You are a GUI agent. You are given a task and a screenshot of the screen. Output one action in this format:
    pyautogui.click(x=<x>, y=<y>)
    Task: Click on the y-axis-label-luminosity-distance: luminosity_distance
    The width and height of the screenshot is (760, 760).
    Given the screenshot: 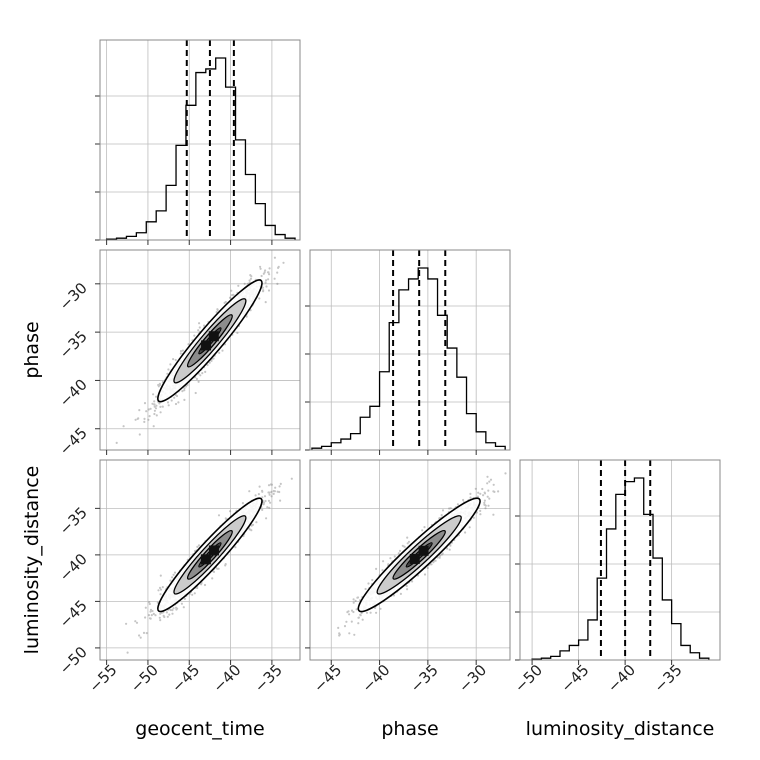 What is the action you would take?
    pyautogui.click(x=32, y=560)
    